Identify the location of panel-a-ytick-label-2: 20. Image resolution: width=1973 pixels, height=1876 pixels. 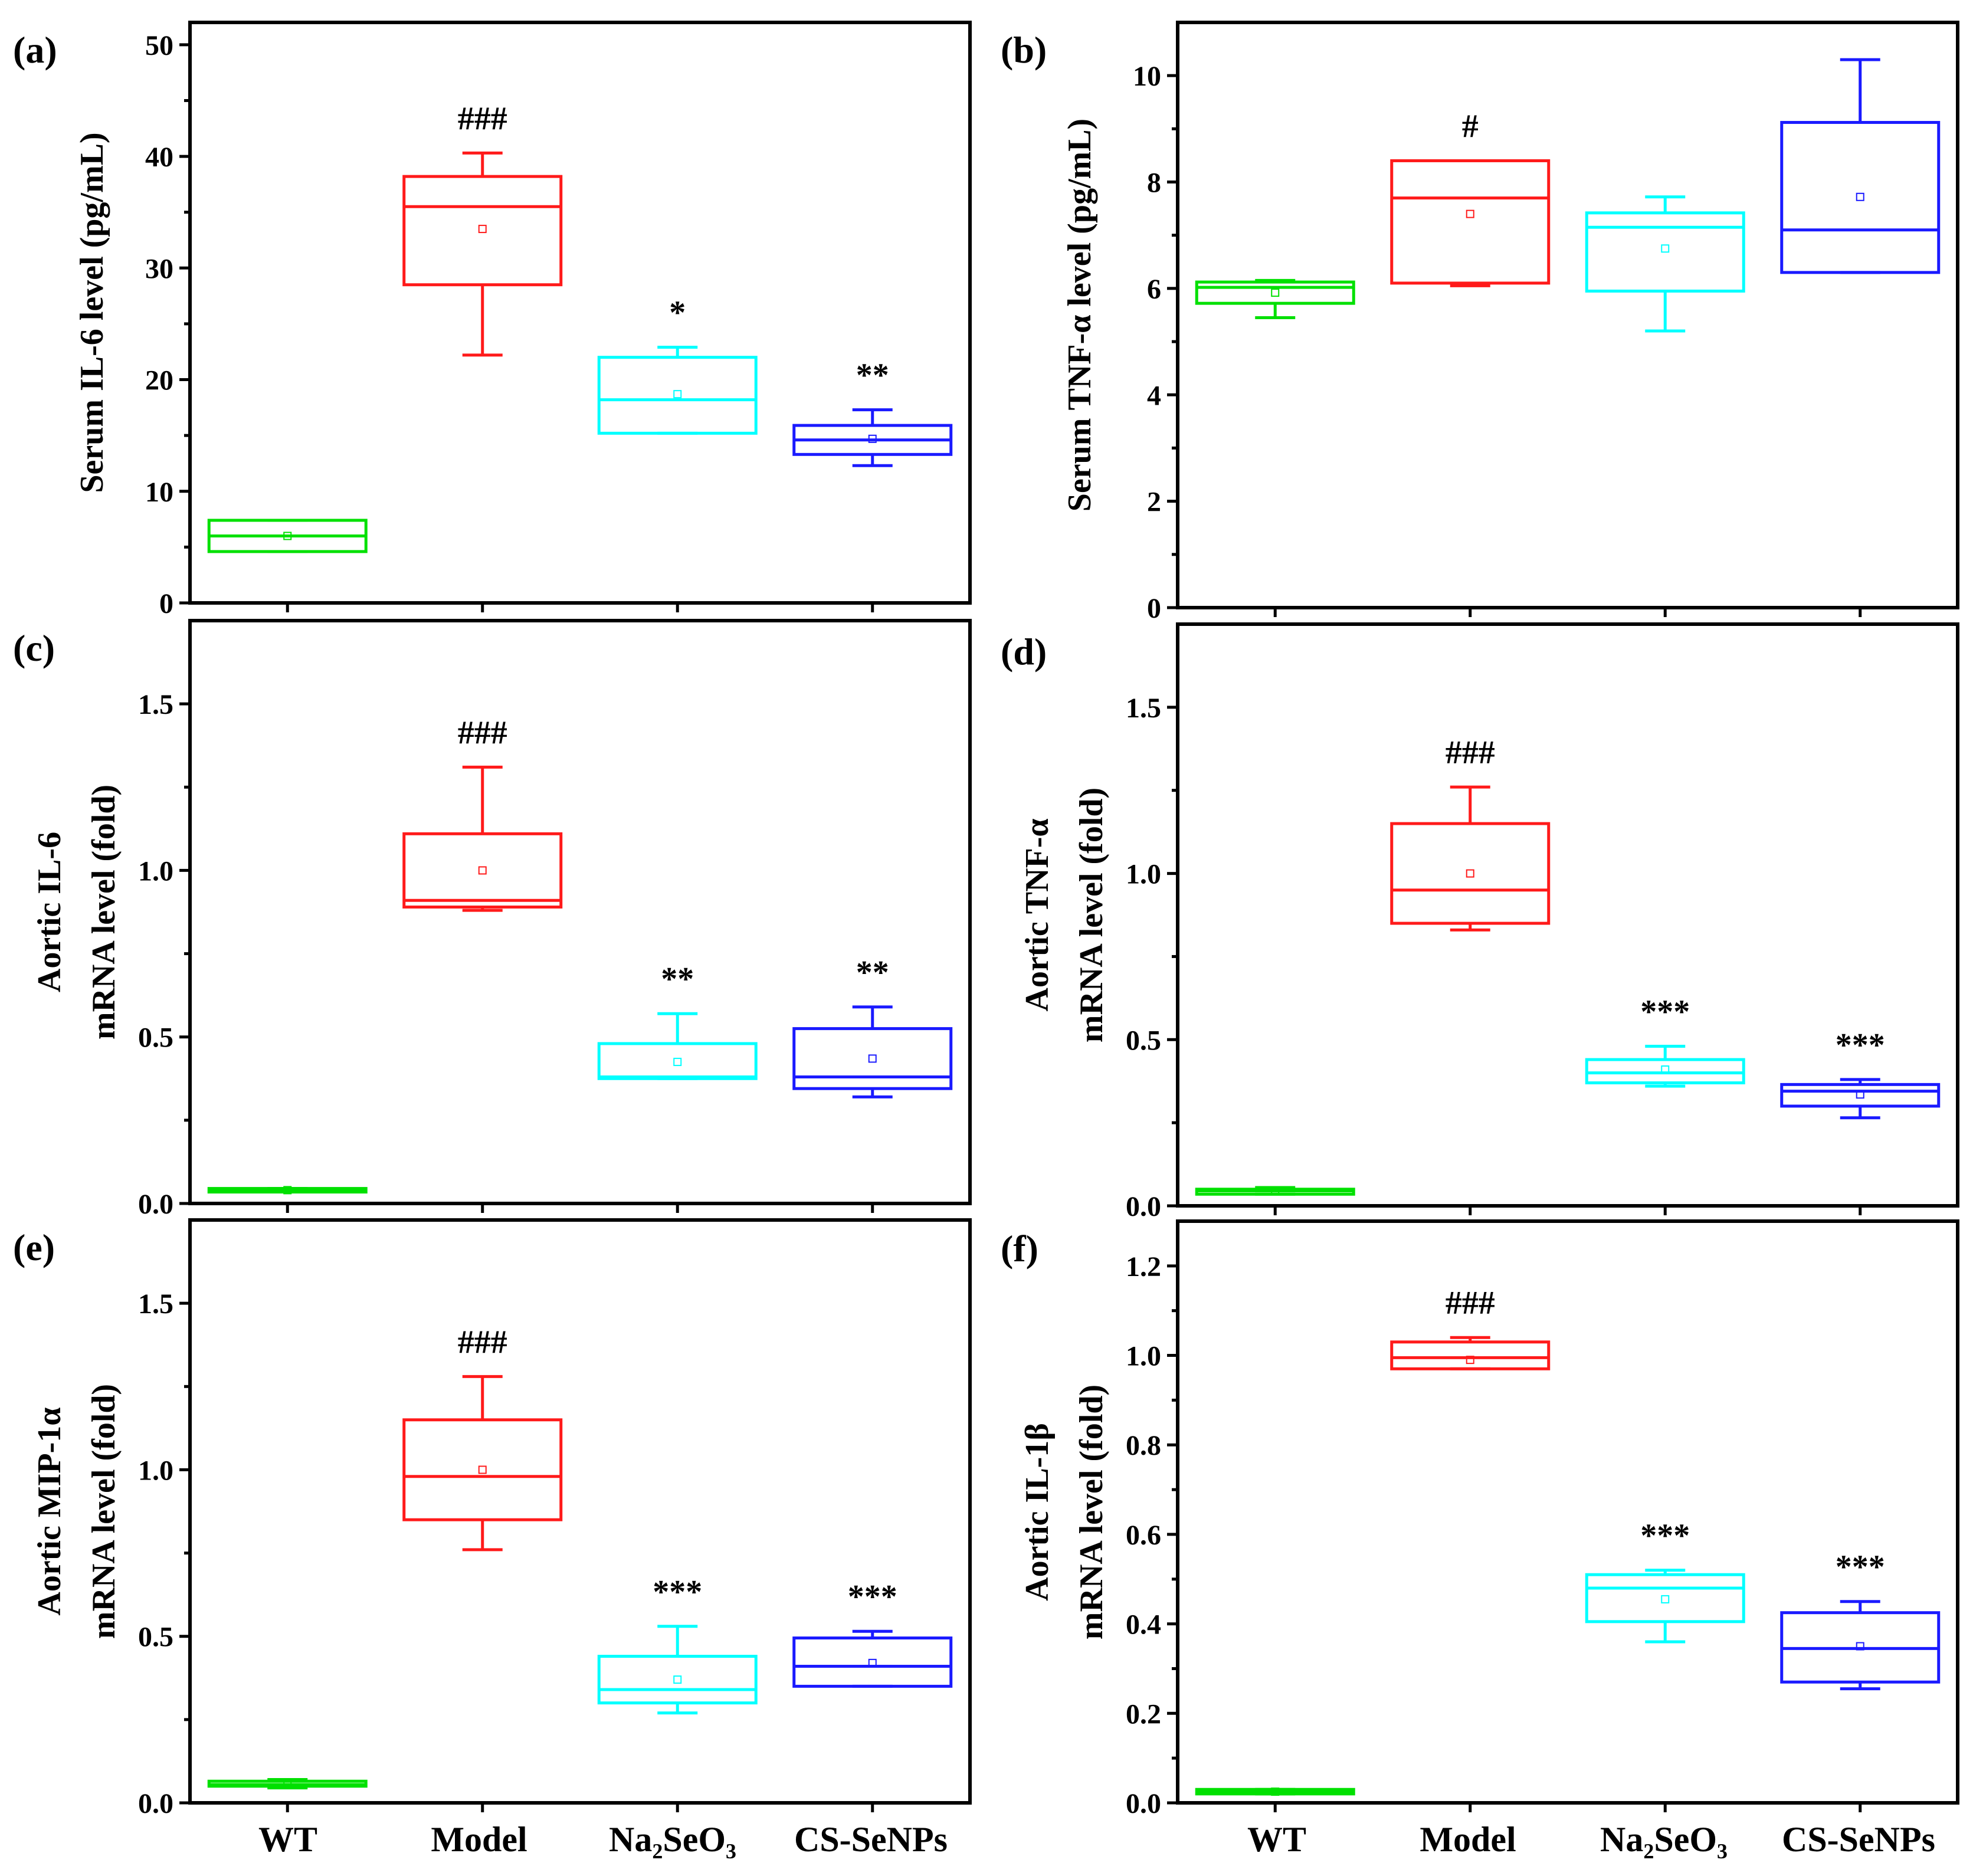
(159, 380).